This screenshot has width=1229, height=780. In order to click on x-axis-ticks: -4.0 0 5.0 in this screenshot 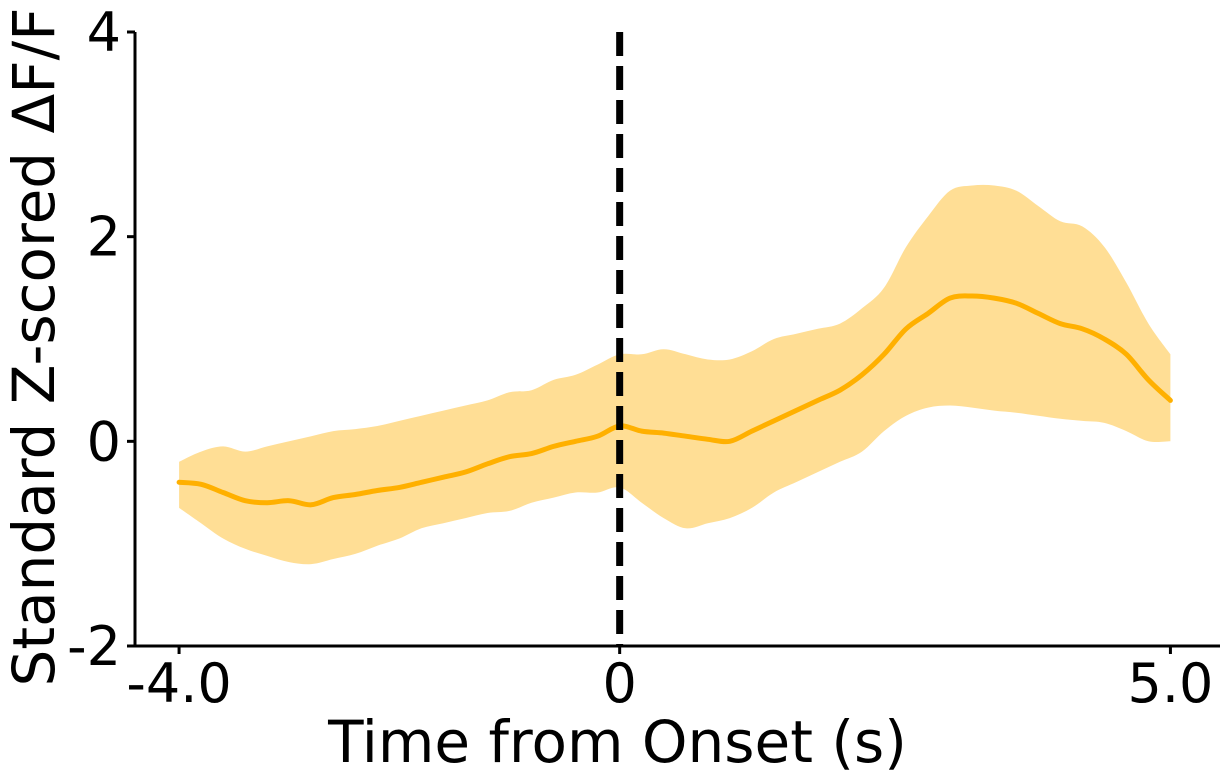, I will do `click(669, 680)`.